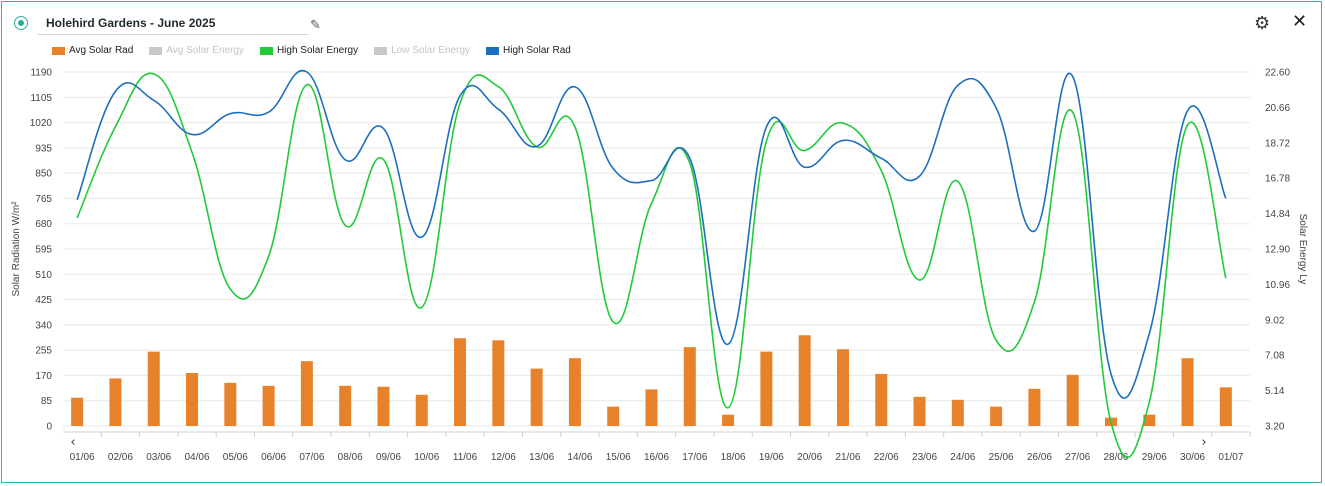 The height and width of the screenshot is (486, 1325). I want to click on y-left-tick-label: 1190, so click(41, 73).